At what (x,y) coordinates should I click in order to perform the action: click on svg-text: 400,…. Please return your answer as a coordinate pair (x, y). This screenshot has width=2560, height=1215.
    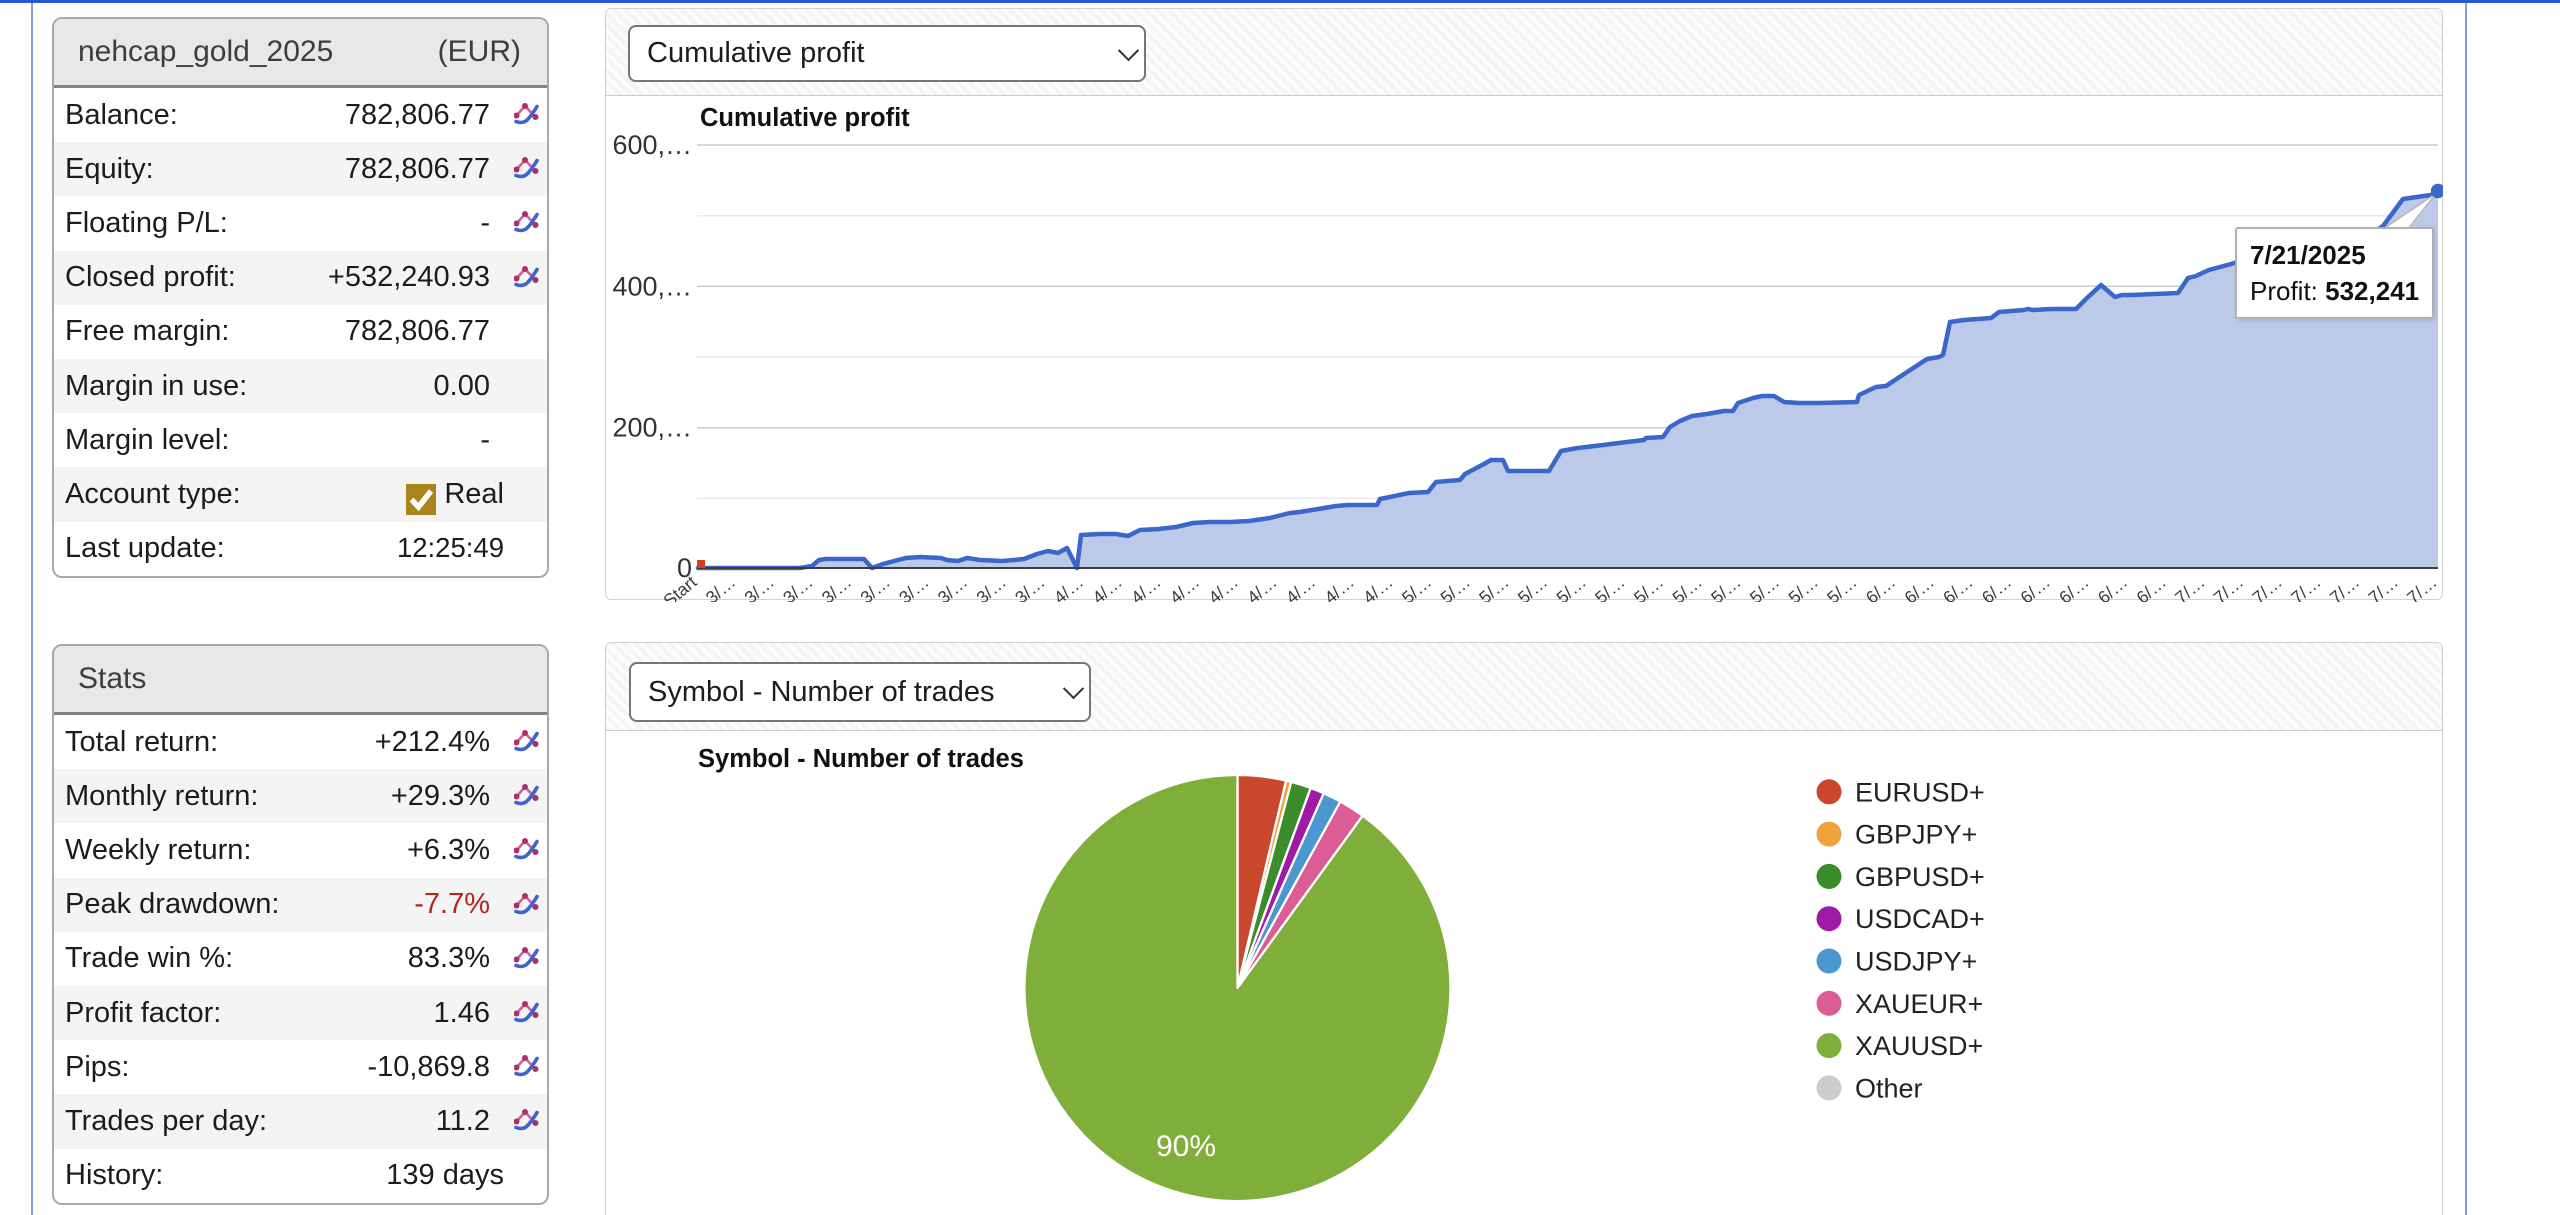
    Looking at the image, I should click on (652, 286).